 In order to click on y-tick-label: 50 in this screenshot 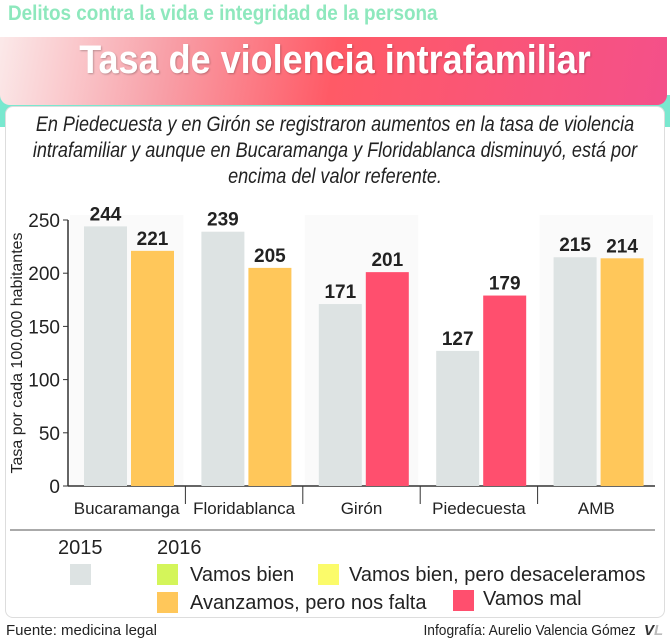, I will do `click(49, 434)`.